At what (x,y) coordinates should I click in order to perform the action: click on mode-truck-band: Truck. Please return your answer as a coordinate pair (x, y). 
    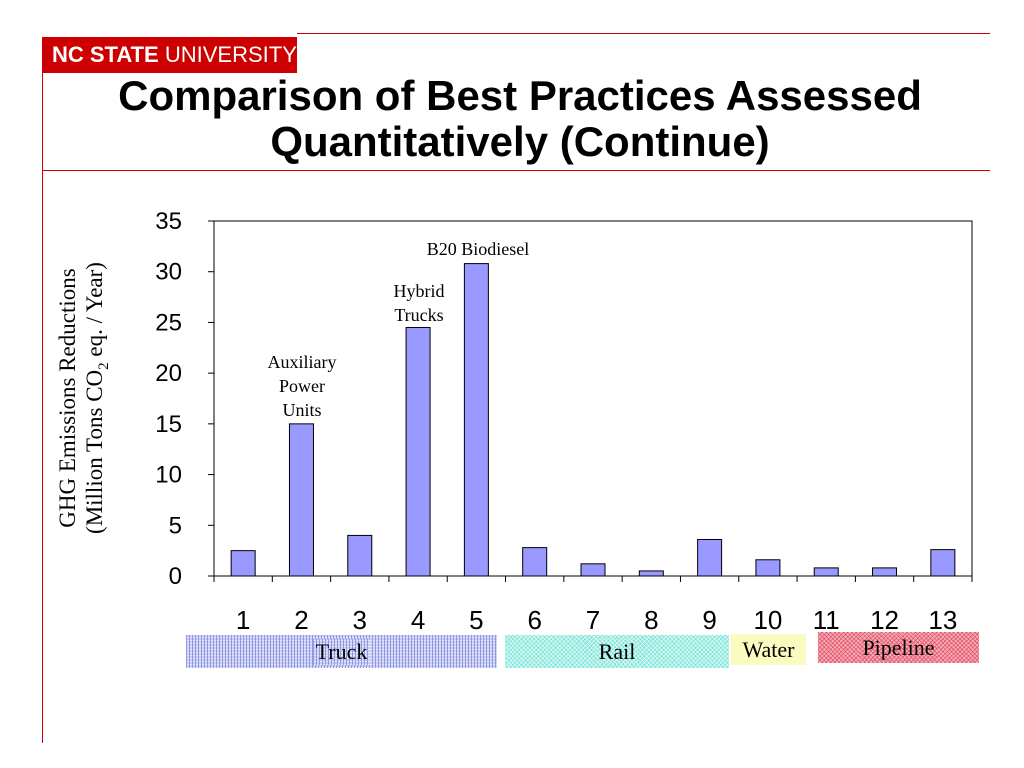
    Looking at the image, I should click on (341, 651).